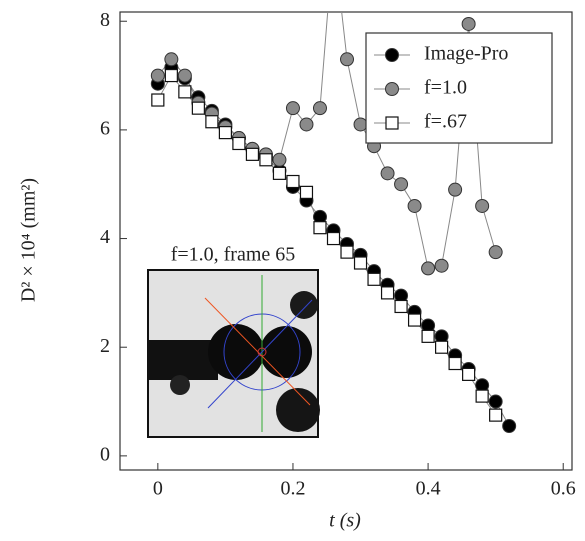 The width and height of the screenshot is (585, 541). What do you see at coordinates (29, 240) in the screenshot?
I see `y-axis-label: D² × 10⁴ (mm²)` at bounding box center [29, 240].